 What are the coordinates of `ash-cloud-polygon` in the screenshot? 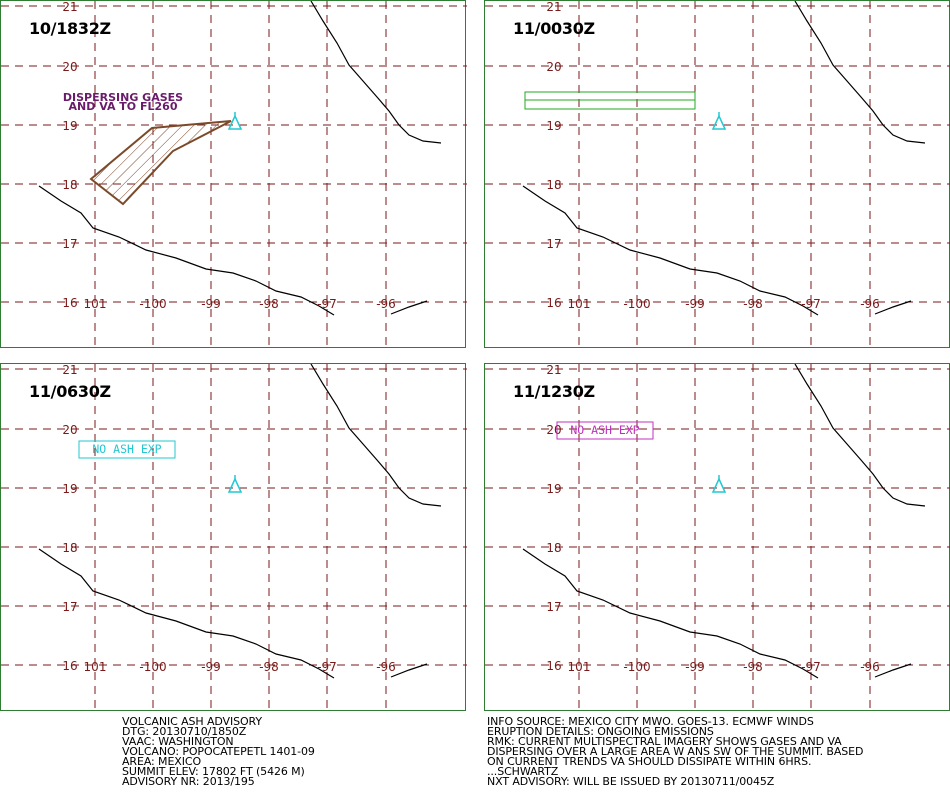 It's located at (160, 163).